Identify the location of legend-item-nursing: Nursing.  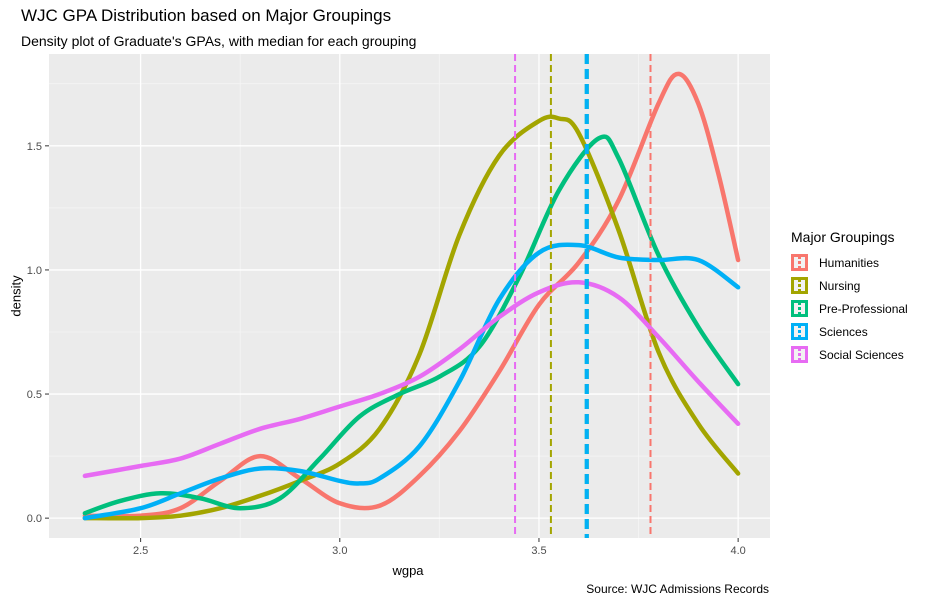
(849, 285).